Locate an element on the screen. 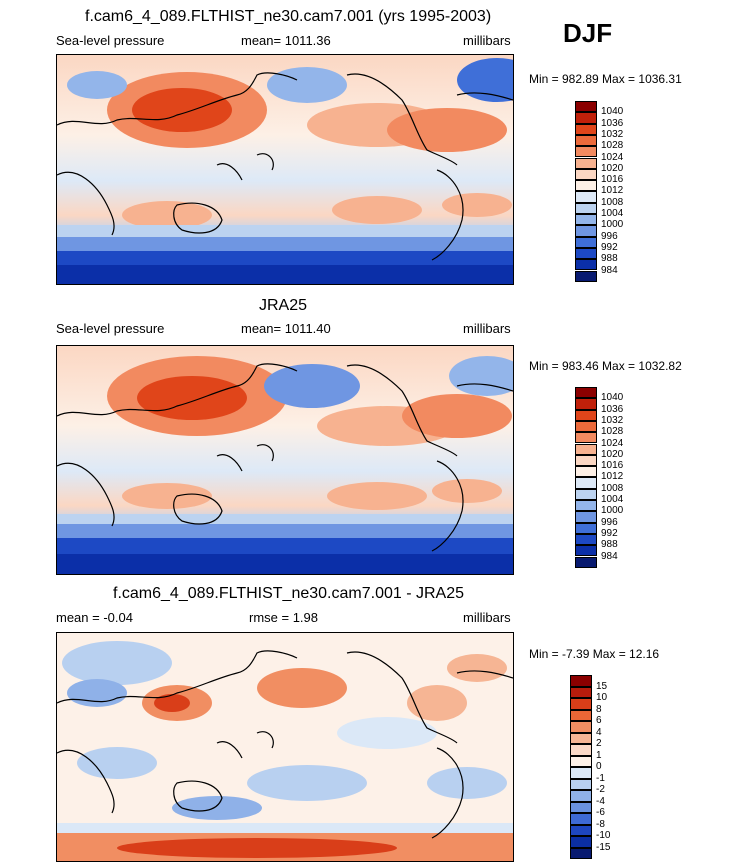 The width and height of the screenshot is (732, 865). panel1-variable-label: Sea-level pressure is located at coordinates (110, 40).